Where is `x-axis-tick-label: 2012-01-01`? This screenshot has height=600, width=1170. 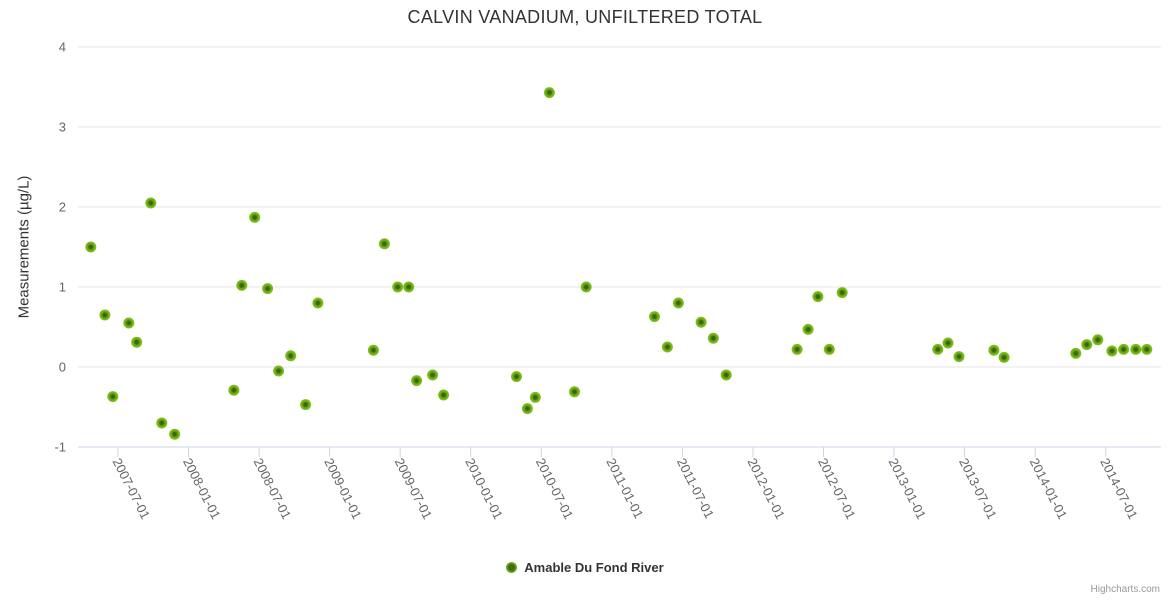 x-axis-tick-label: 2012-01-01 is located at coordinates (766, 489).